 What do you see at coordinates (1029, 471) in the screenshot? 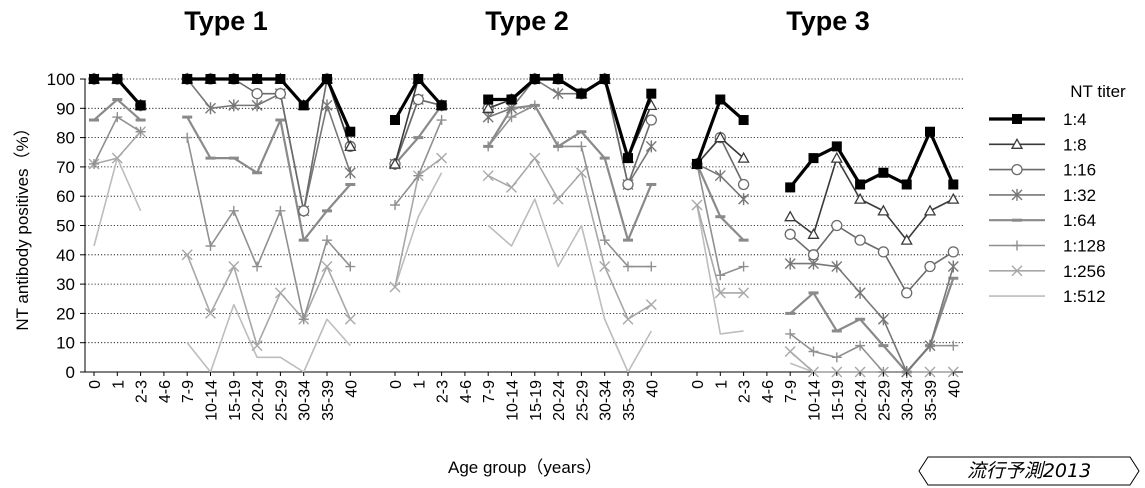
I see `watermark-text: 流行予測2013` at bounding box center [1029, 471].